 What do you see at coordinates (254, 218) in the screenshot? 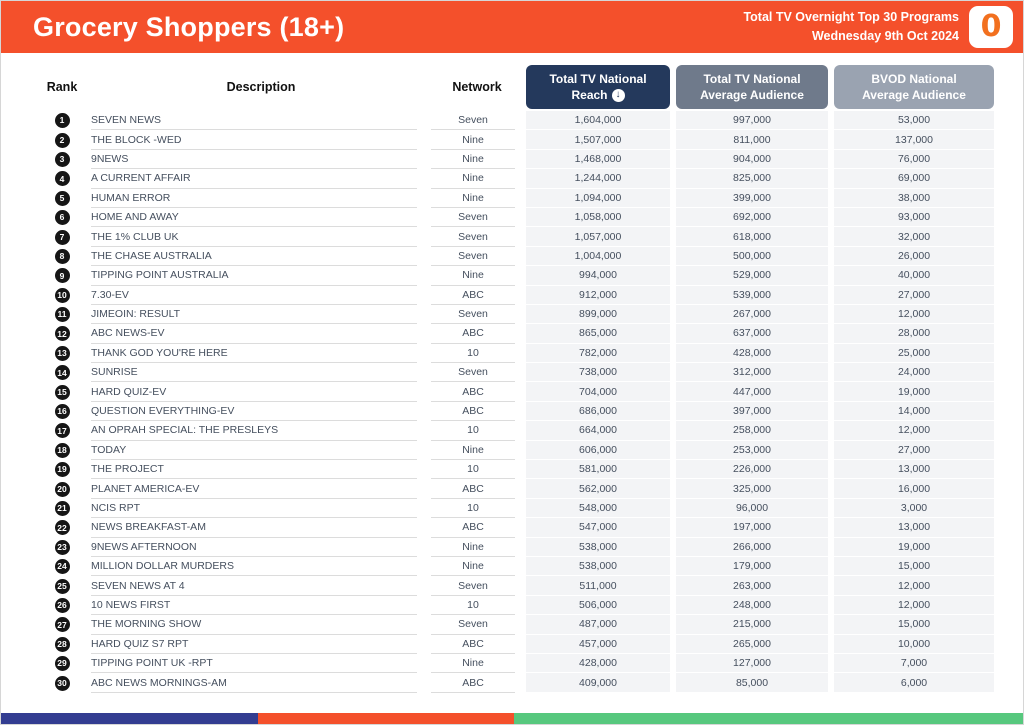
I see `program-description: HOME AND AWAY` at bounding box center [254, 218].